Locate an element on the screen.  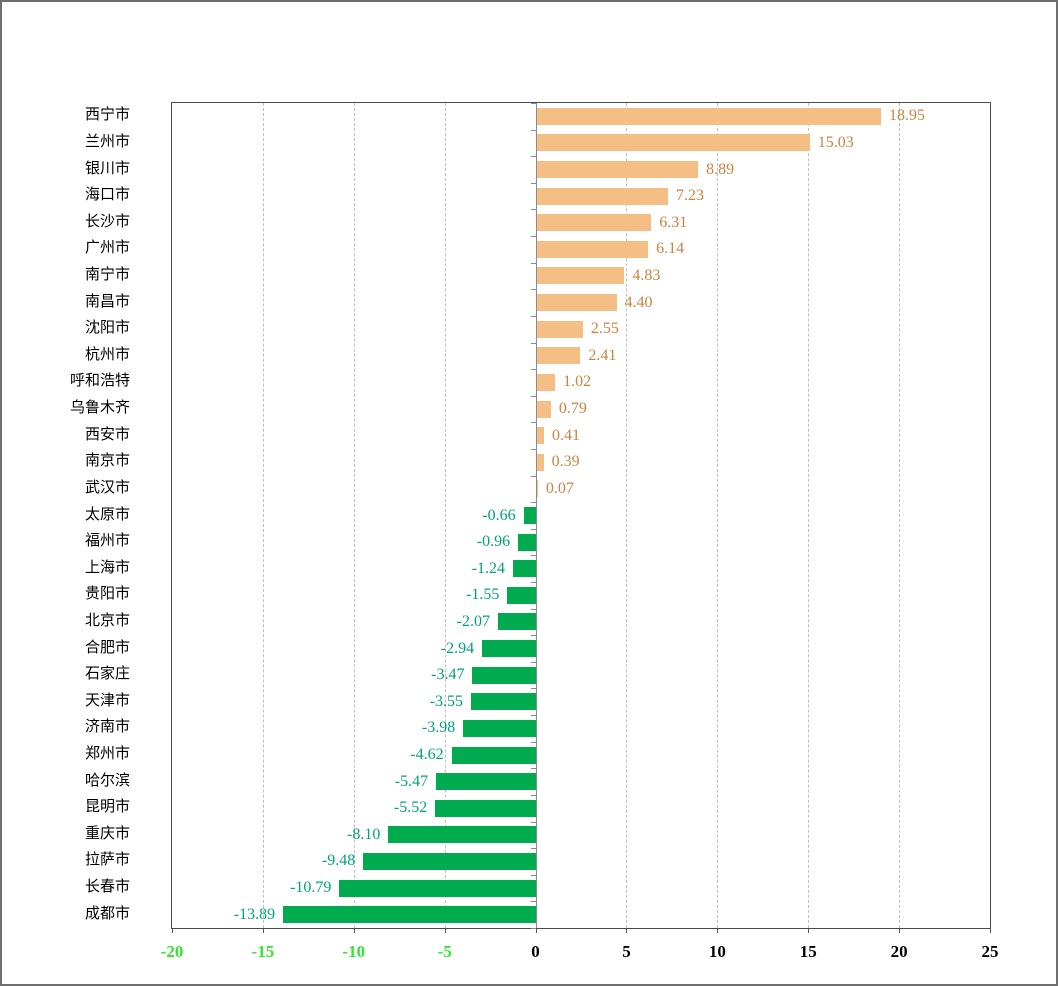
category-label: 成都市 is located at coordinates (107, 913).